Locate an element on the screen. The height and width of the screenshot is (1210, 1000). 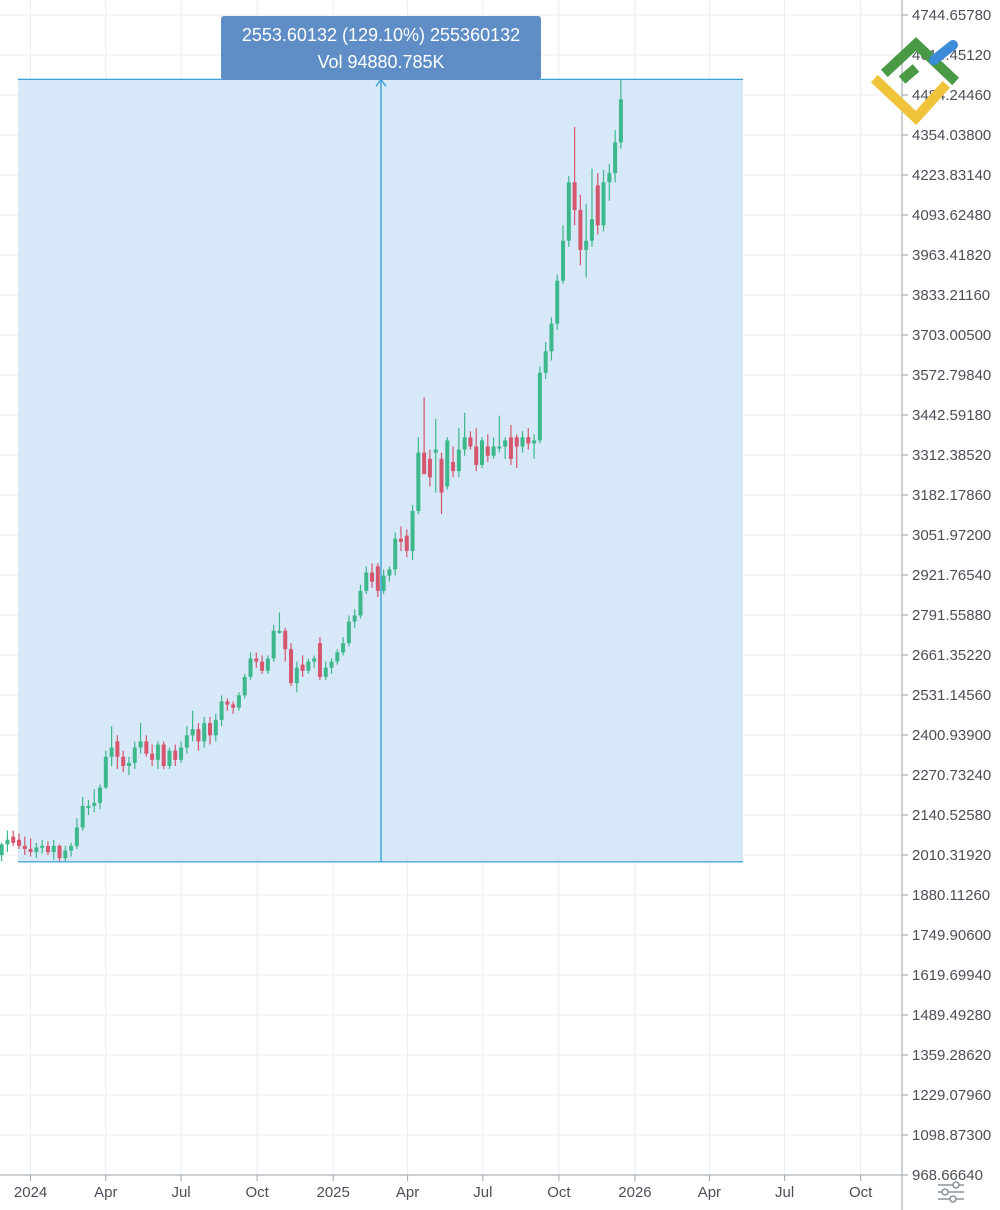
time-axis: 2024 Apr Jul Oct 2025 Apr Jul Oct 2026 Apr Jul Oct is located at coordinates (451, 1187).